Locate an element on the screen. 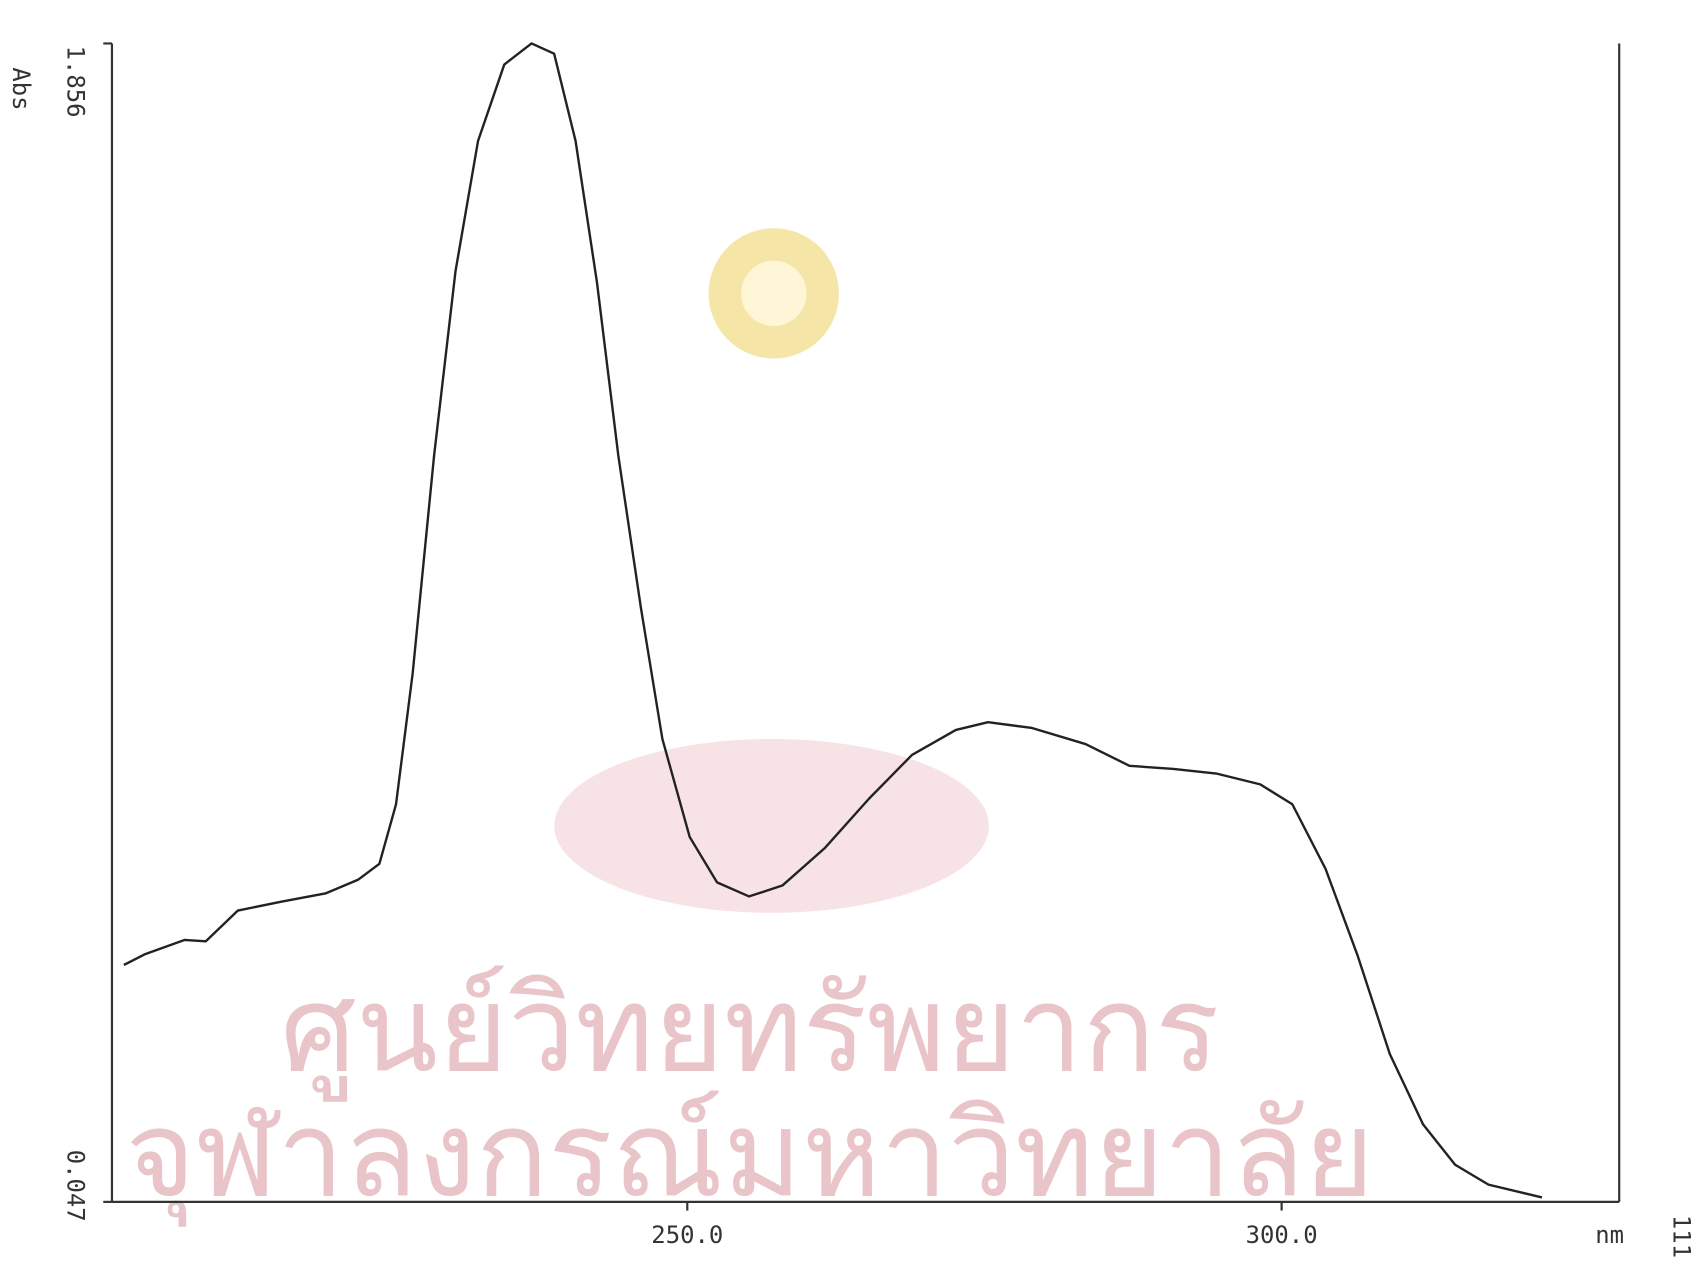  page-number: 111 is located at coordinates (1682, 1236).